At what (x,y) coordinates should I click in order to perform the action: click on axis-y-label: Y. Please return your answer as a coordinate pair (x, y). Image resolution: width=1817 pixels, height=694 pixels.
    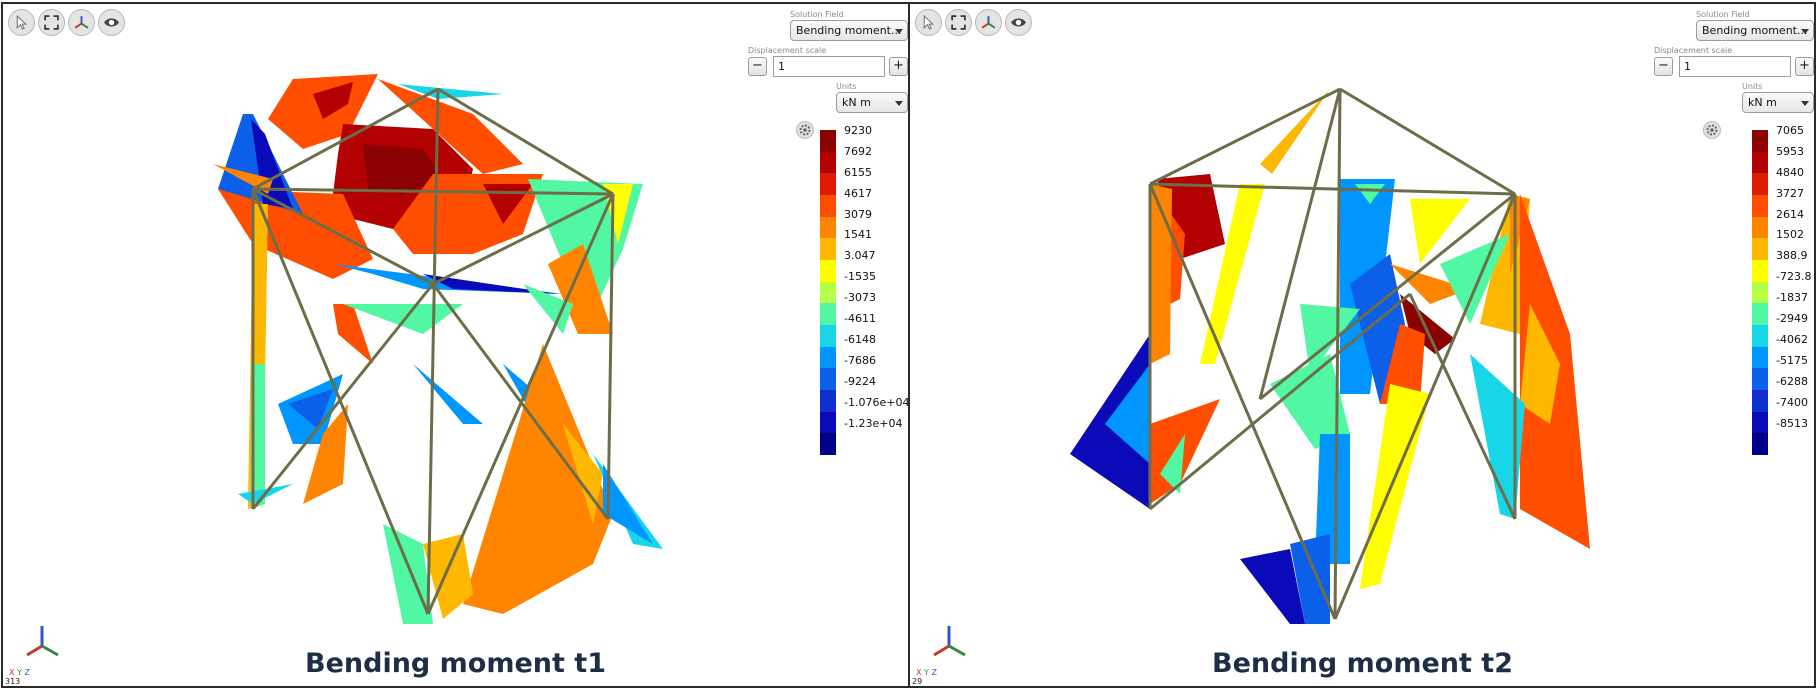
    Looking at the image, I should click on (19, 672).